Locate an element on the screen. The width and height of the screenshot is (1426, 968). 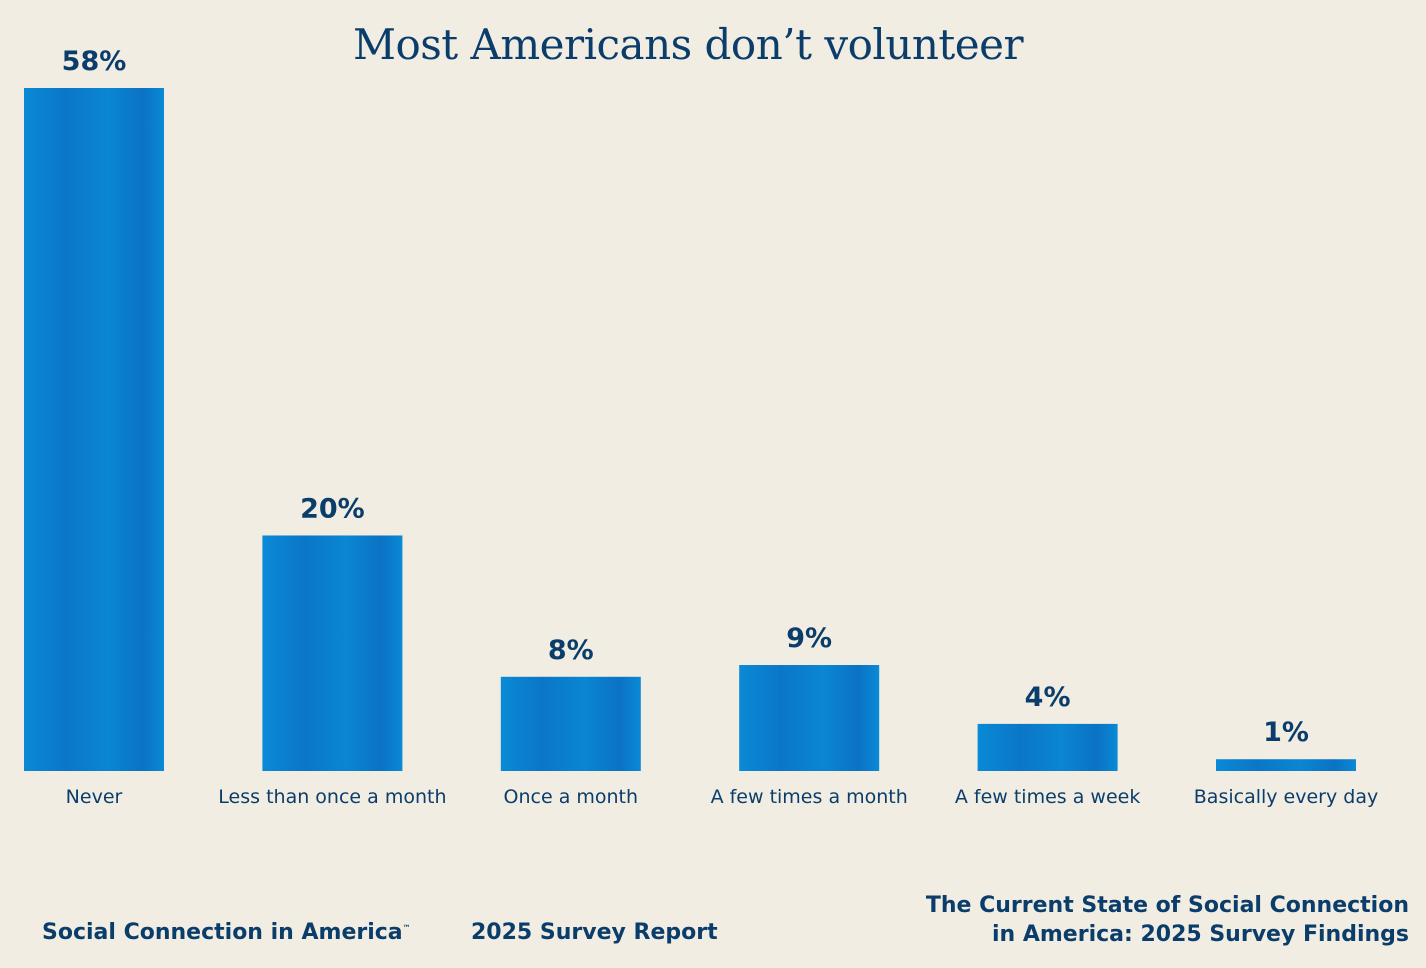
value-label: 58% is located at coordinates (94, 61).